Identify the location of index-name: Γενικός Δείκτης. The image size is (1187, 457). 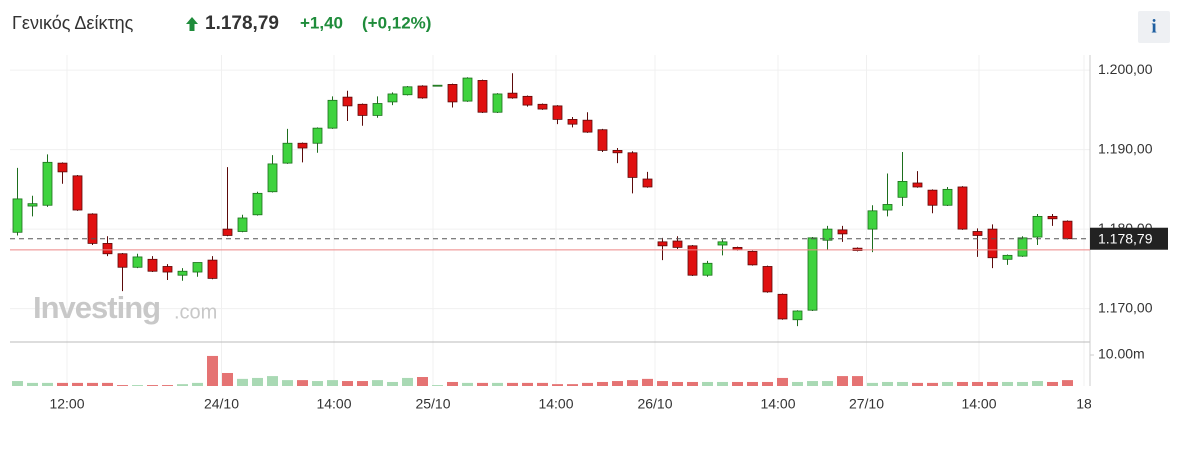
(73, 23).